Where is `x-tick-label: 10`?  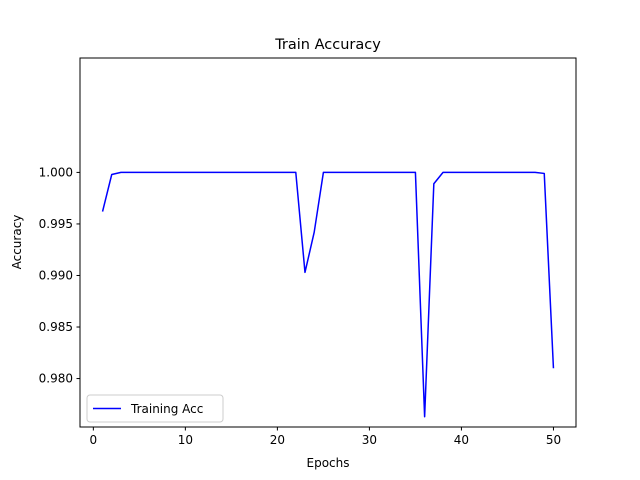 x-tick-label: 10 is located at coordinates (185, 440).